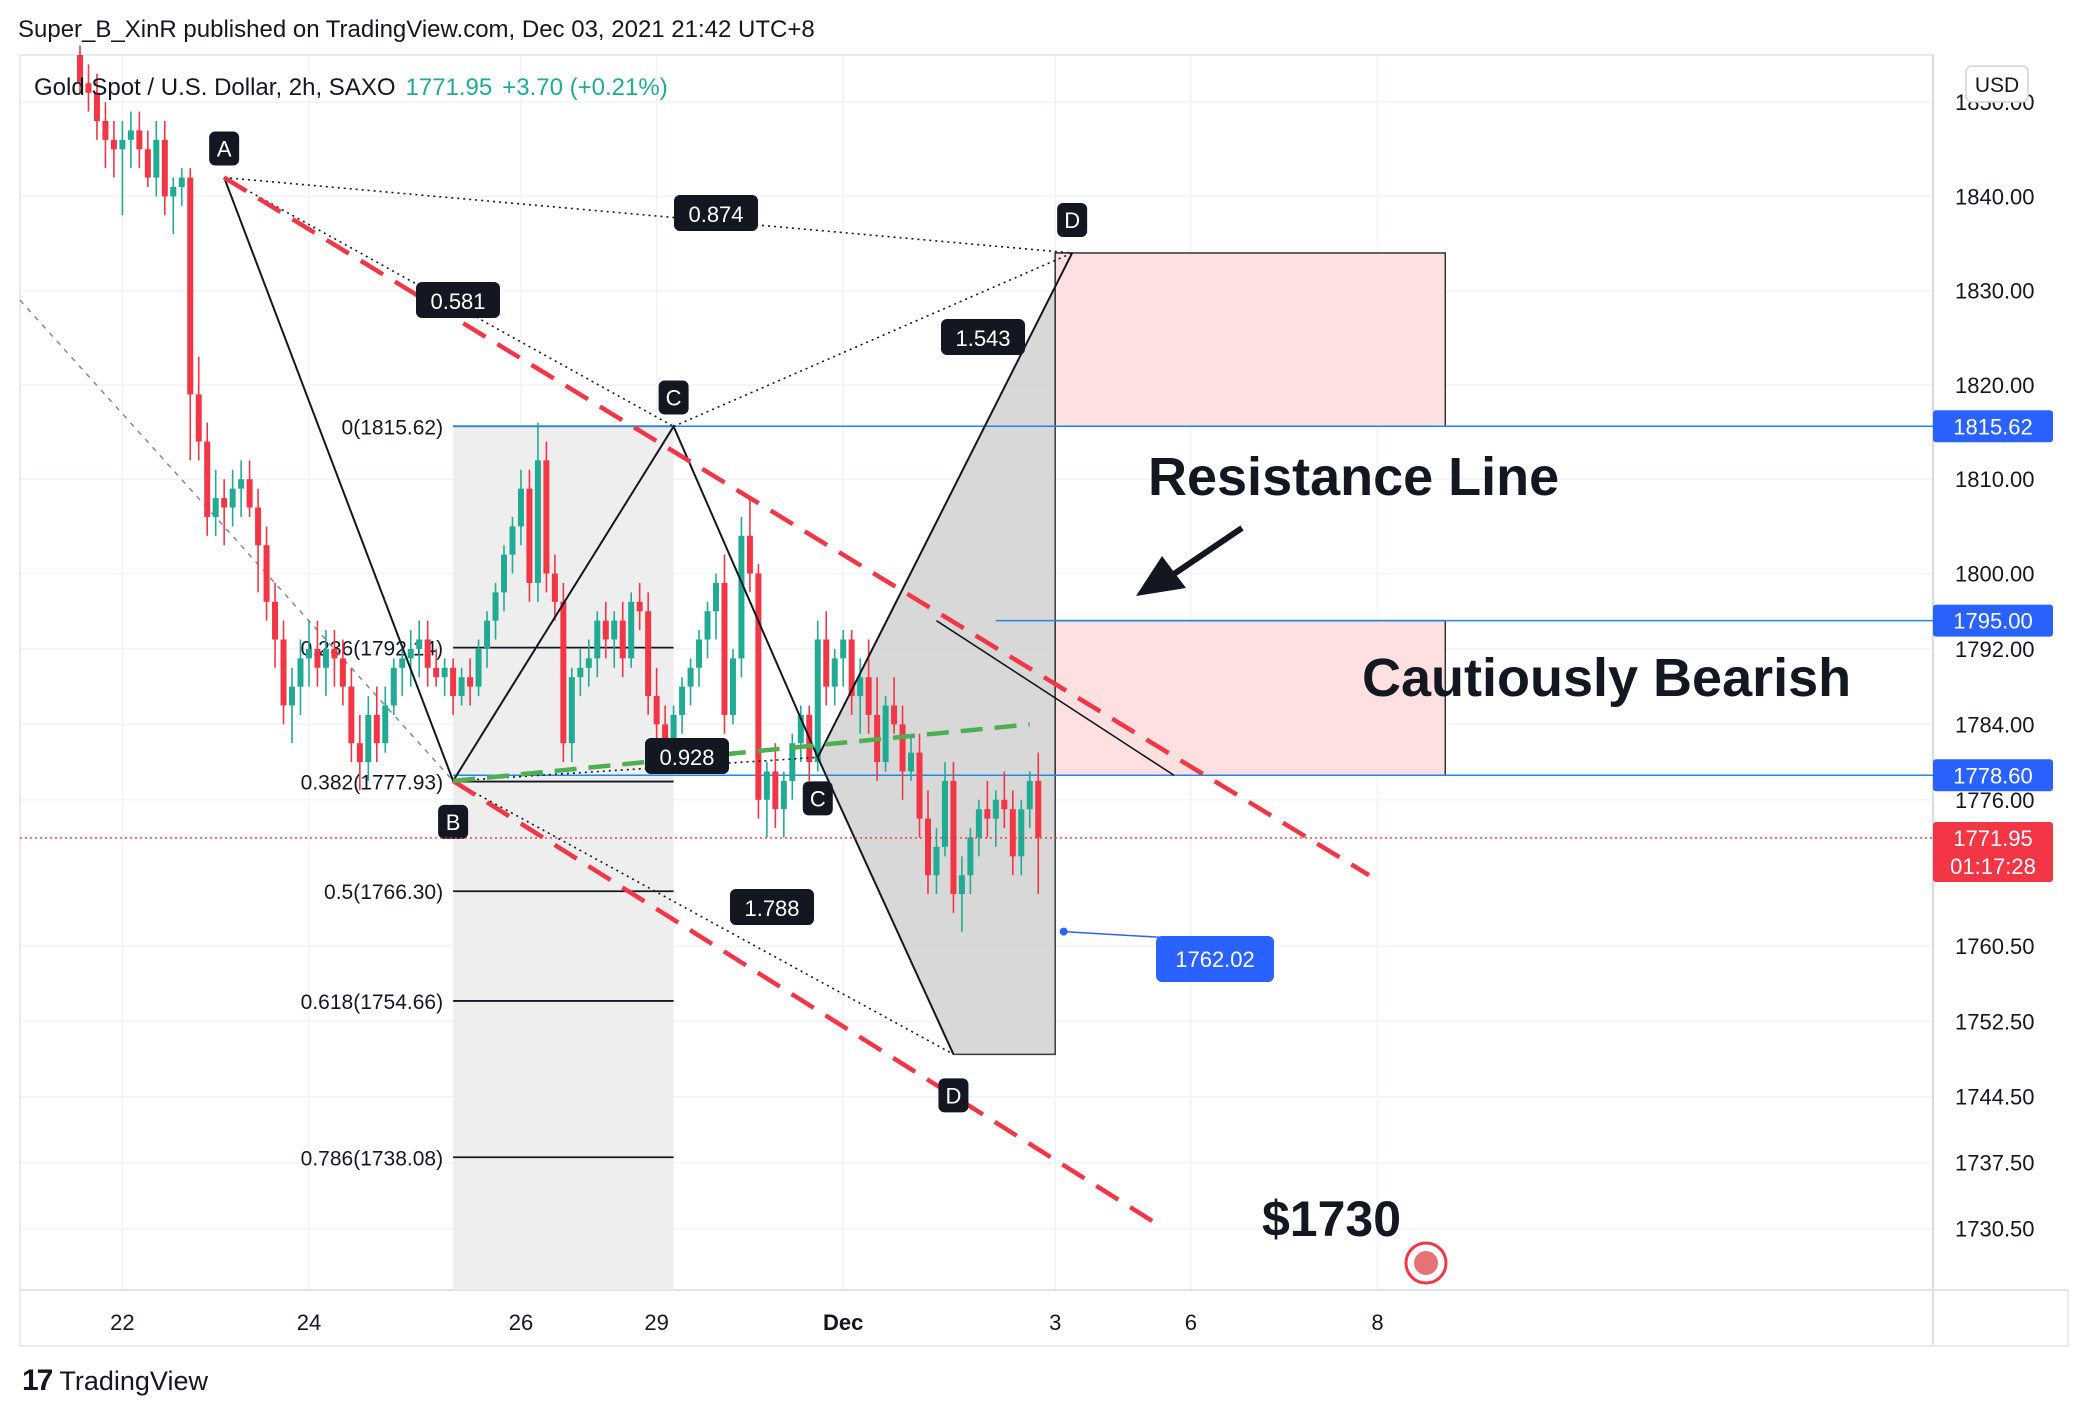 Image resolution: width=2088 pixels, height=1421 pixels. What do you see at coordinates (563, 858) in the screenshot?
I see `fib-retracement-area` at bounding box center [563, 858].